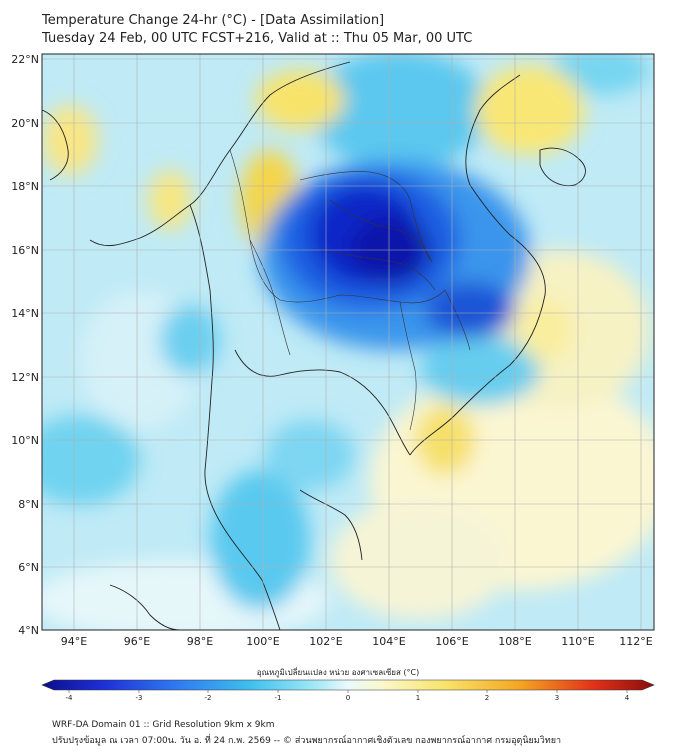 This screenshot has height=756, width=676. I want to click on lat-label: 12°N, so click(25, 377).